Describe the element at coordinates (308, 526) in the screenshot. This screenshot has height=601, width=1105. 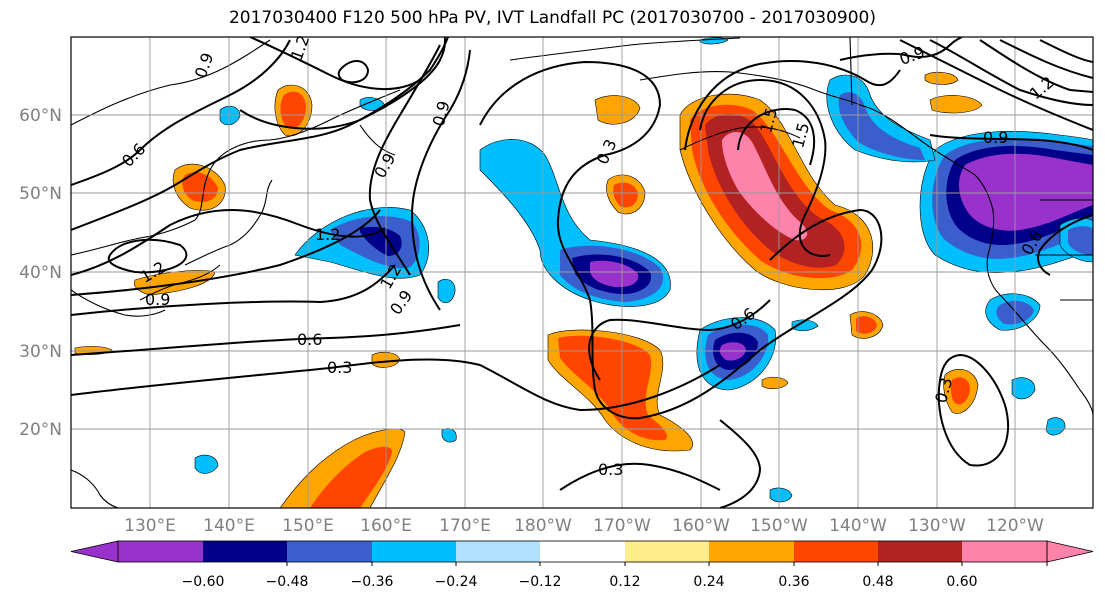
I see `lon-label: 150°E` at that location.